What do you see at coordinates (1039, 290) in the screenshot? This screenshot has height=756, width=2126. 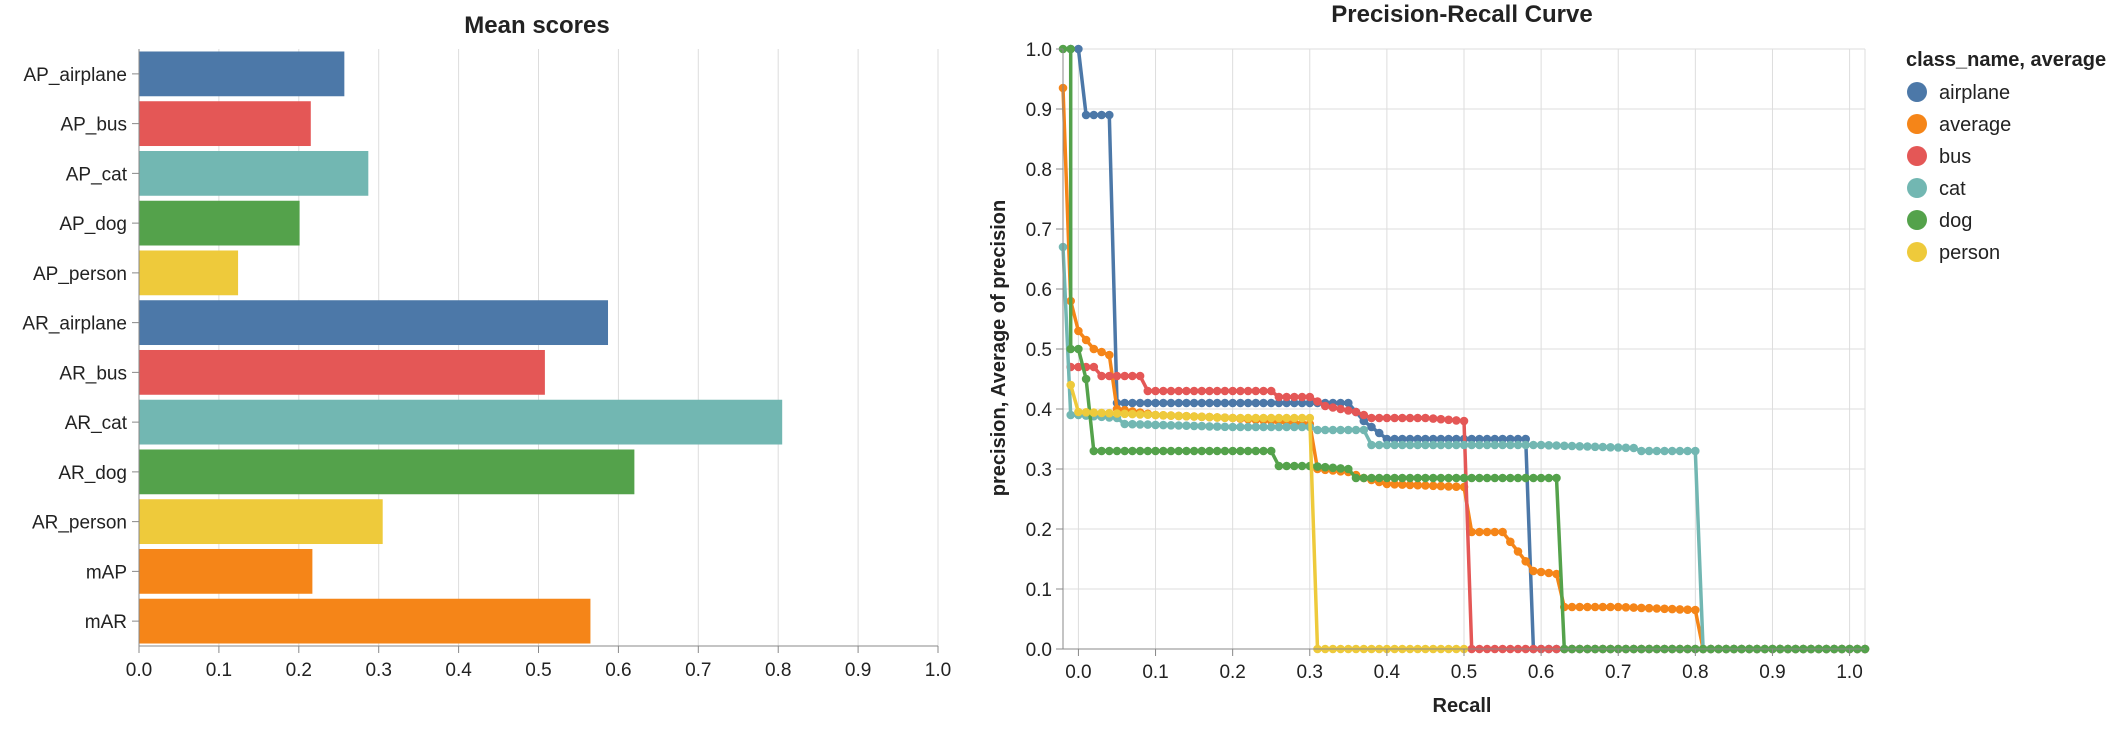 I see `pr-y-tick-label: 0.6` at bounding box center [1039, 290].